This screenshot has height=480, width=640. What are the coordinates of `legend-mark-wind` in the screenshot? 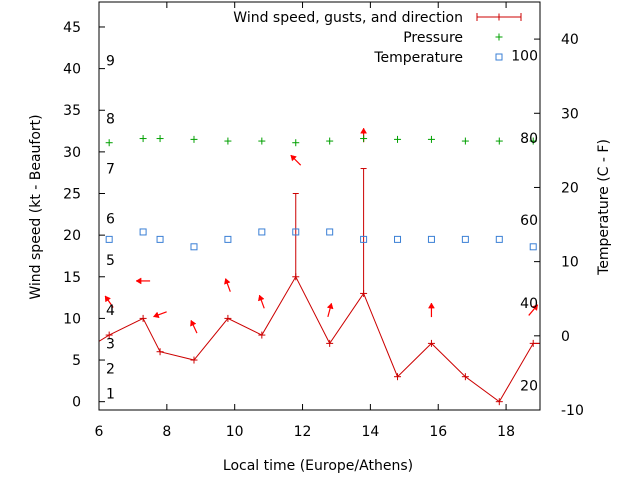 It's located at (499, 17).